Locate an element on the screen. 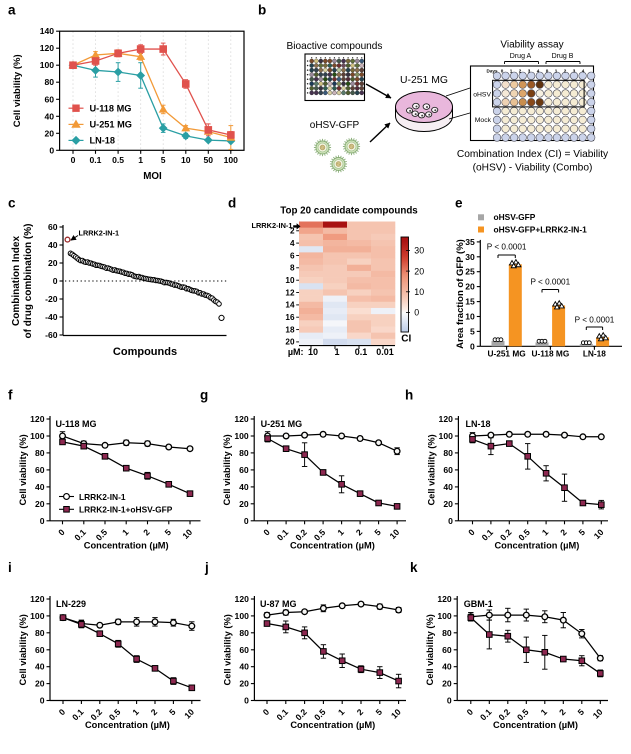  svg-text: -40 is located at coordinates (51, 317).